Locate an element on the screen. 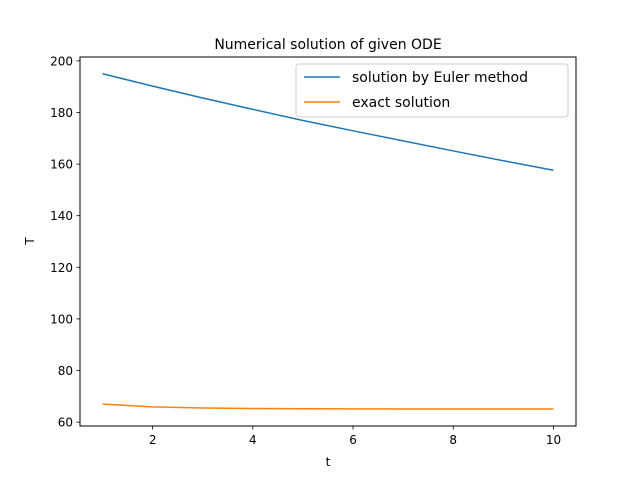  x-tick-label: 10 is located at coordinates (553, 440).